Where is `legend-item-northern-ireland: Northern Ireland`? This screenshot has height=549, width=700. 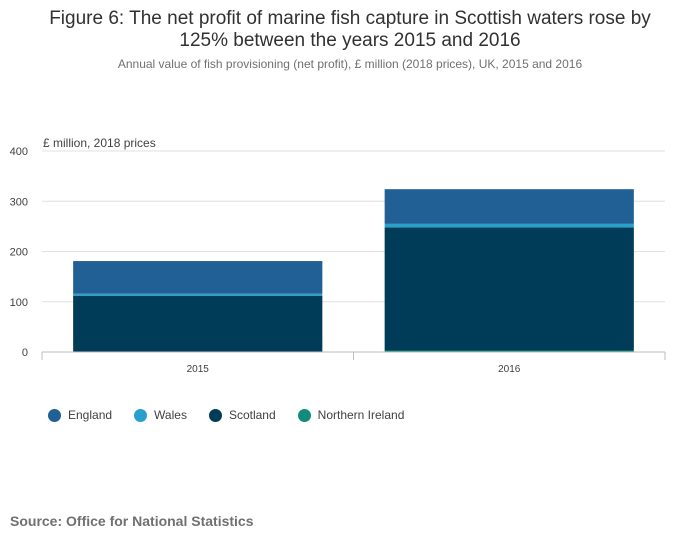 legend-item-northern-ireland: Northern Ireland is located at coordinates (351, 415).